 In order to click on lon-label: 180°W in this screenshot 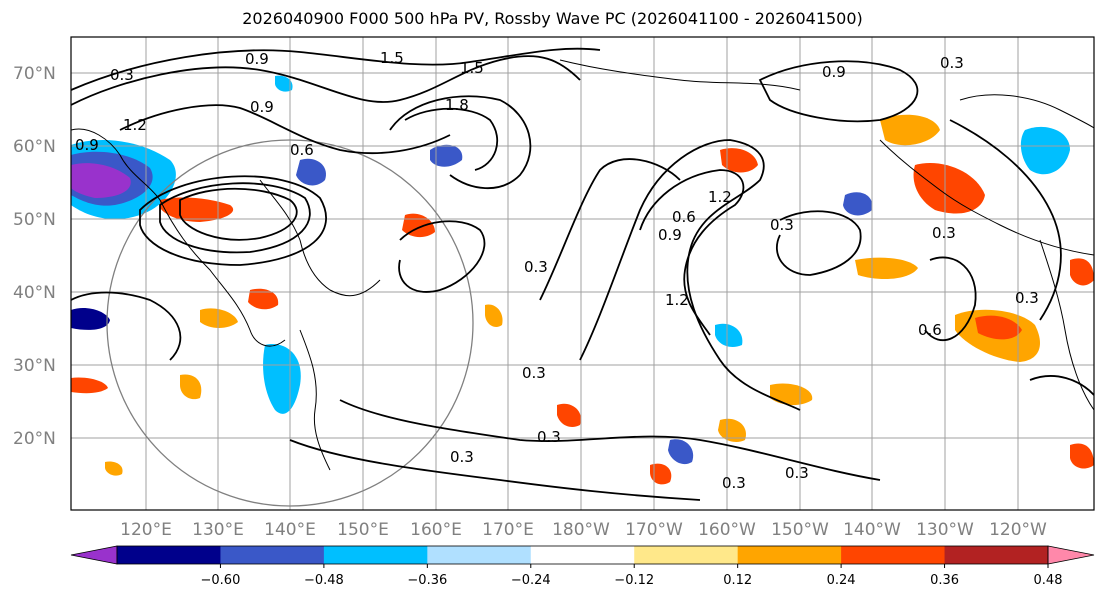, I will do `click(581, 530)`.